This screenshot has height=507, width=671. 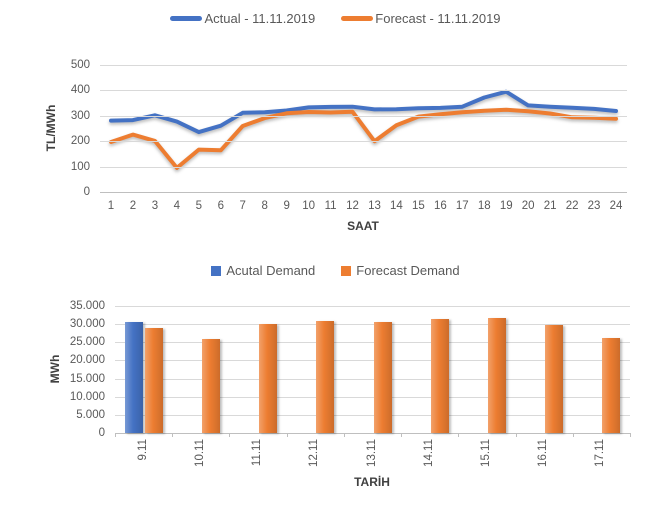 I want to click on x-tick-label: 13.11, so click(x=371, y=453).